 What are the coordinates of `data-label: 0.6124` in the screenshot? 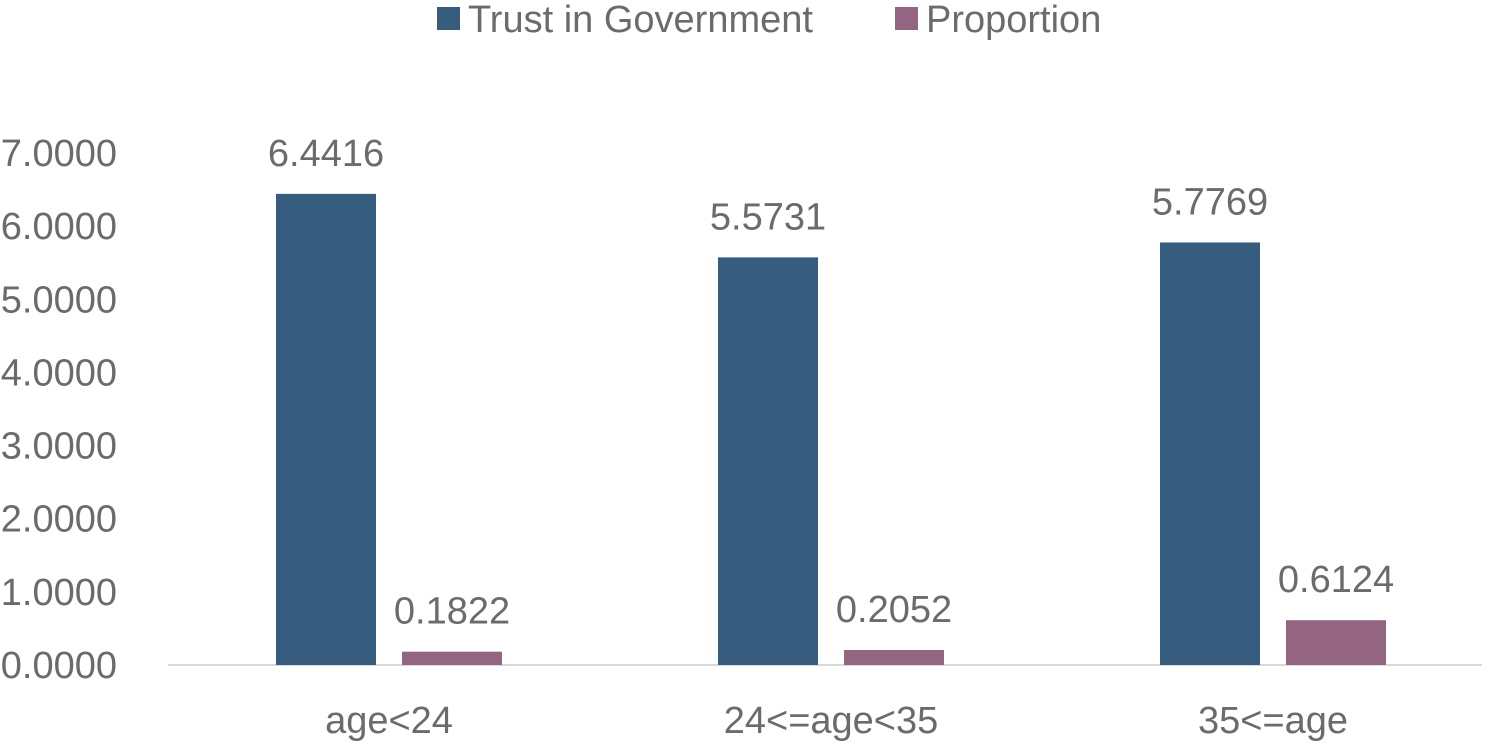 It's located at (1336, 580).